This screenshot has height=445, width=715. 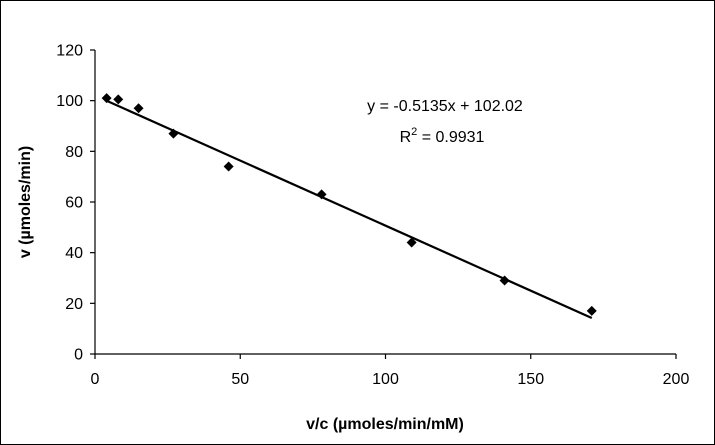 I want to click on y-ticks: 0 20 40 60 80 100 120, so click(x=75, y=203).